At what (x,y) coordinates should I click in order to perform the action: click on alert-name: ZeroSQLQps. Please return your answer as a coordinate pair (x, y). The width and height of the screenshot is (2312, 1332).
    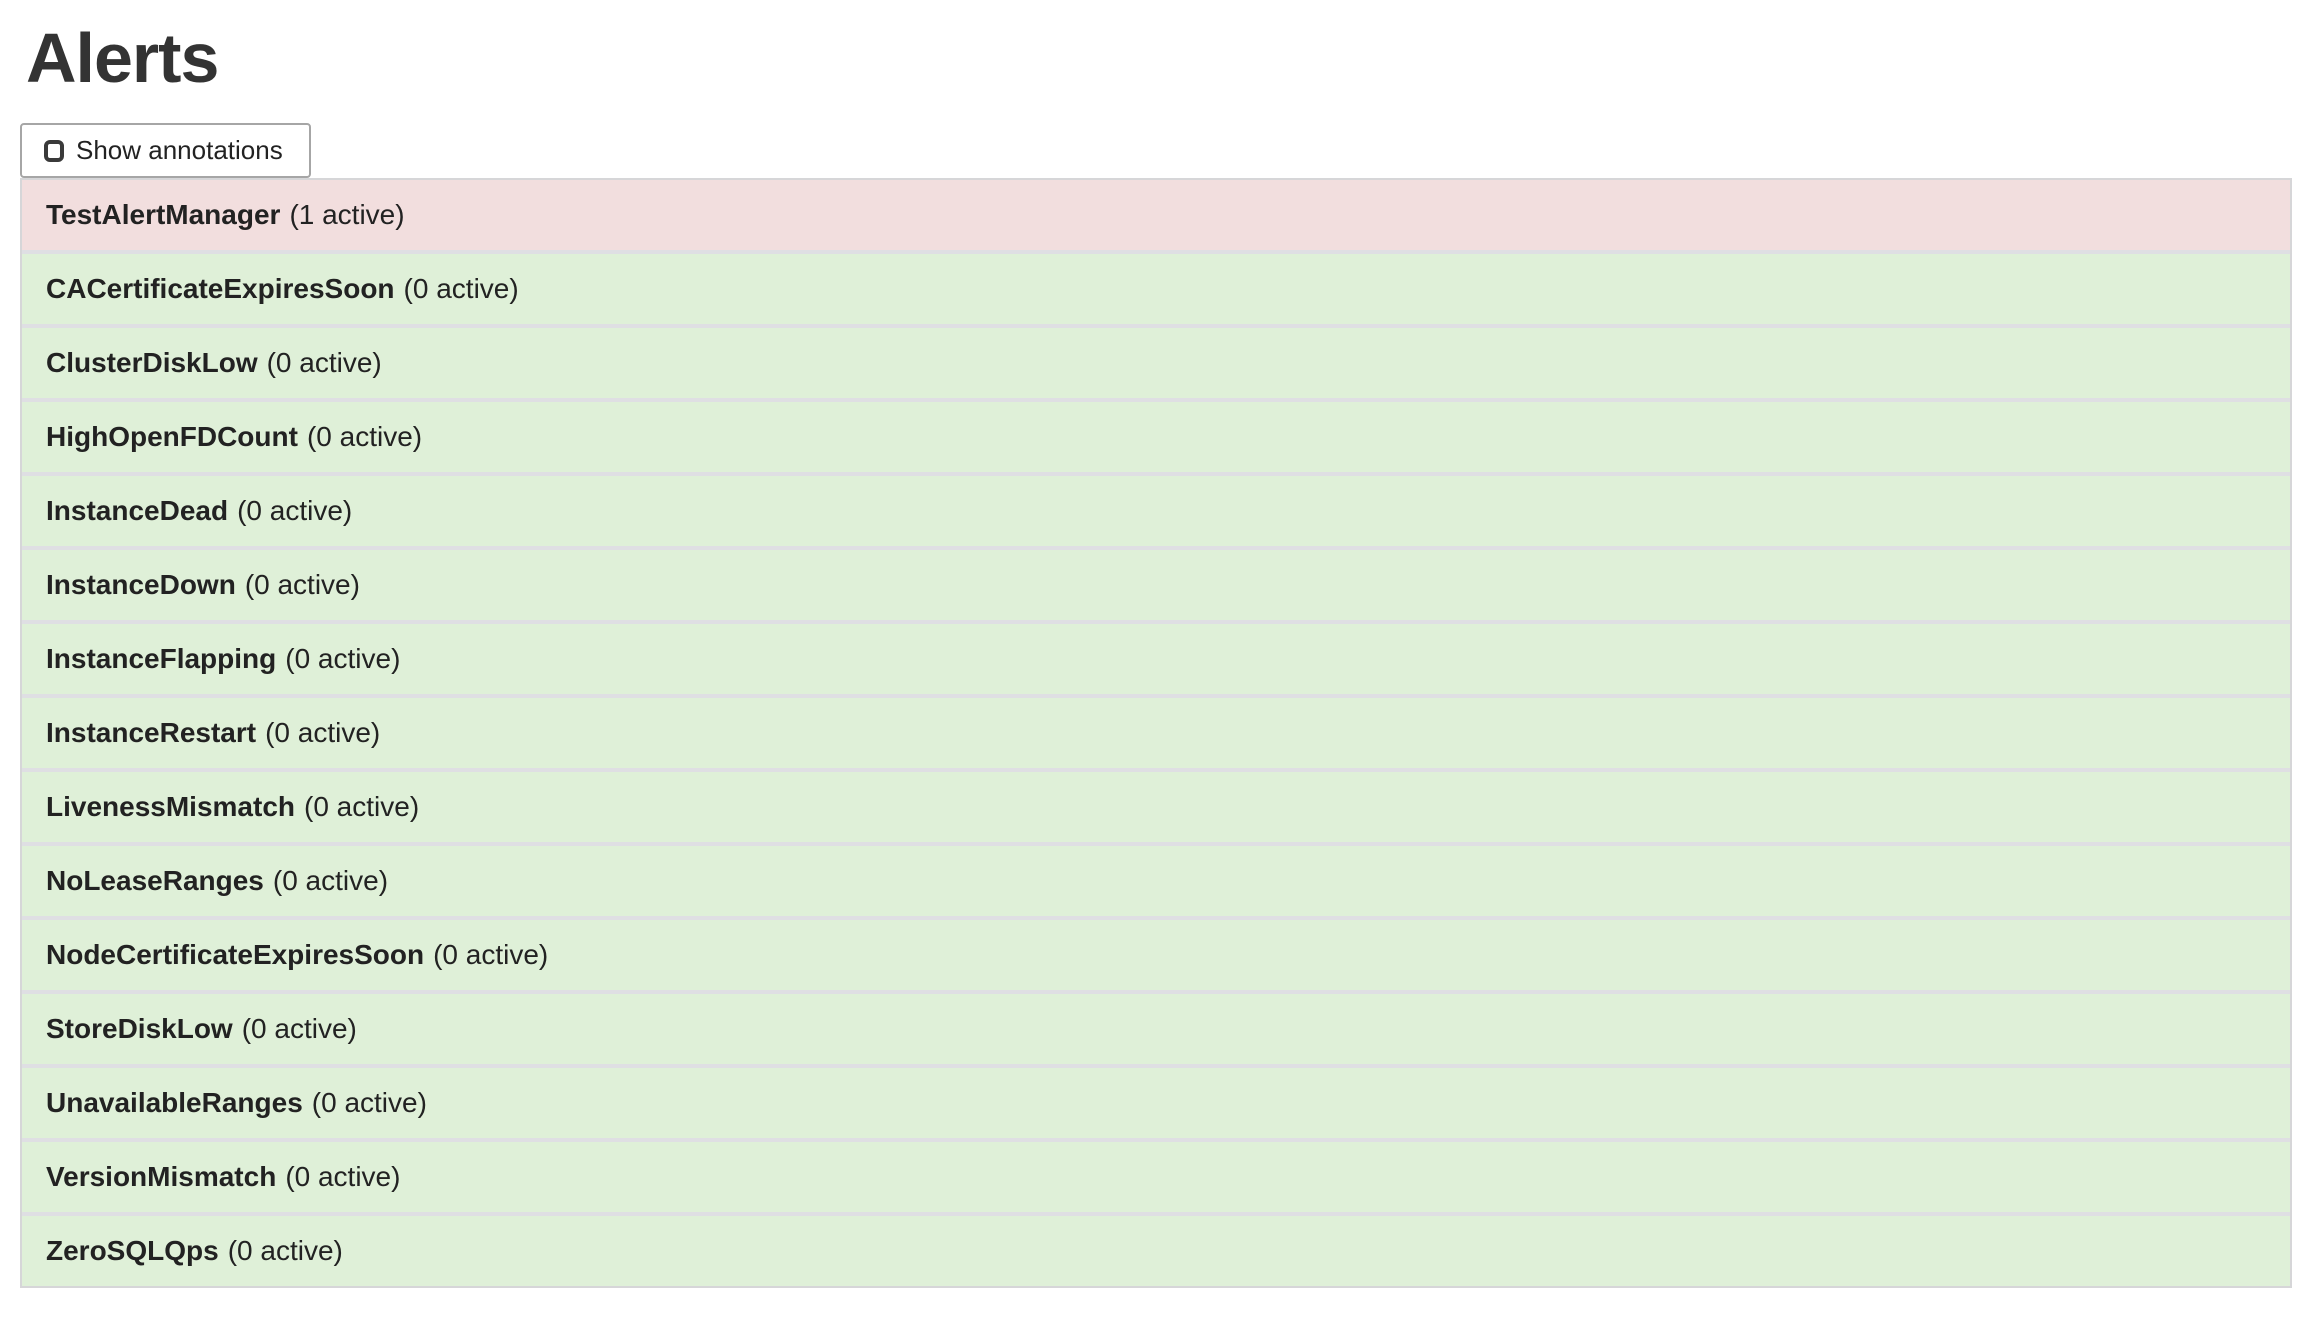
    Looking at the image, I should click on (132, 1250).